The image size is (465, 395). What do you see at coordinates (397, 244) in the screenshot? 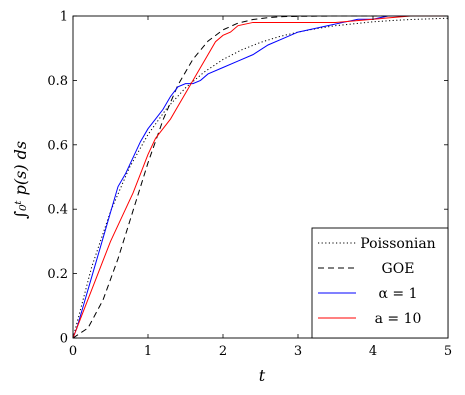
I see `legend-label-0: Poissonian` at bounding box center [397, 244].